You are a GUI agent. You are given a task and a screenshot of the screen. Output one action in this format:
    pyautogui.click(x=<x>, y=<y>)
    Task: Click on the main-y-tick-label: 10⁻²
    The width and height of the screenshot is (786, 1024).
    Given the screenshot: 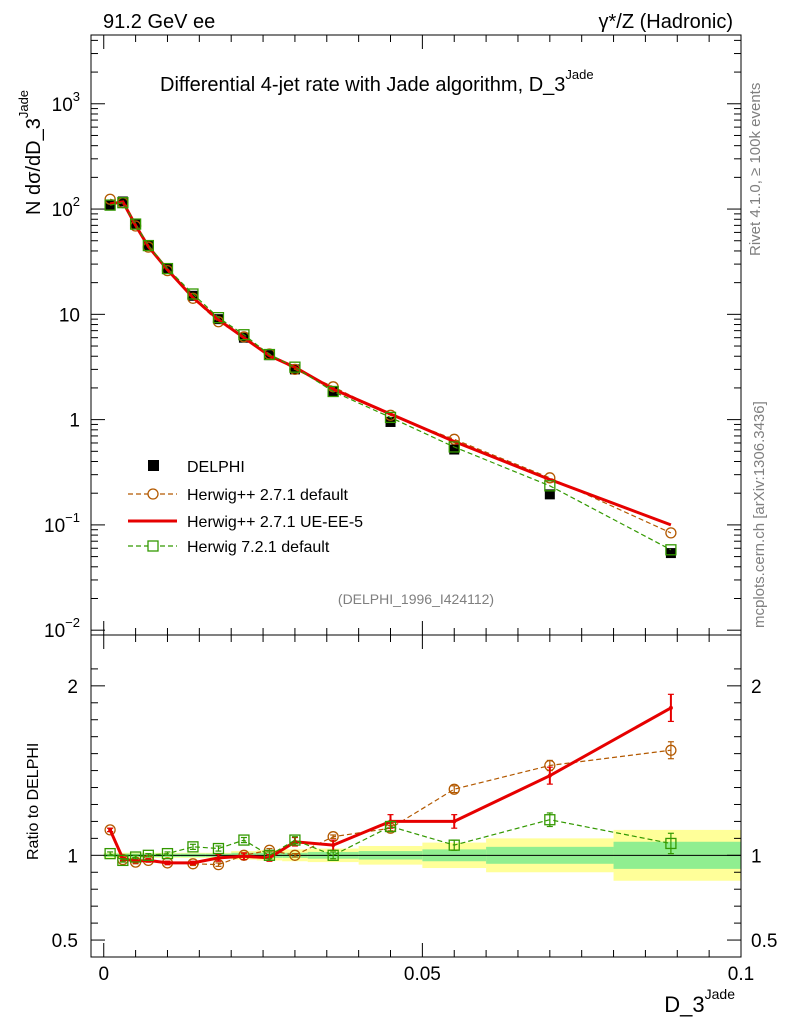 What is the action you would take?
    pyautogui.click(x=62, y=628)
    